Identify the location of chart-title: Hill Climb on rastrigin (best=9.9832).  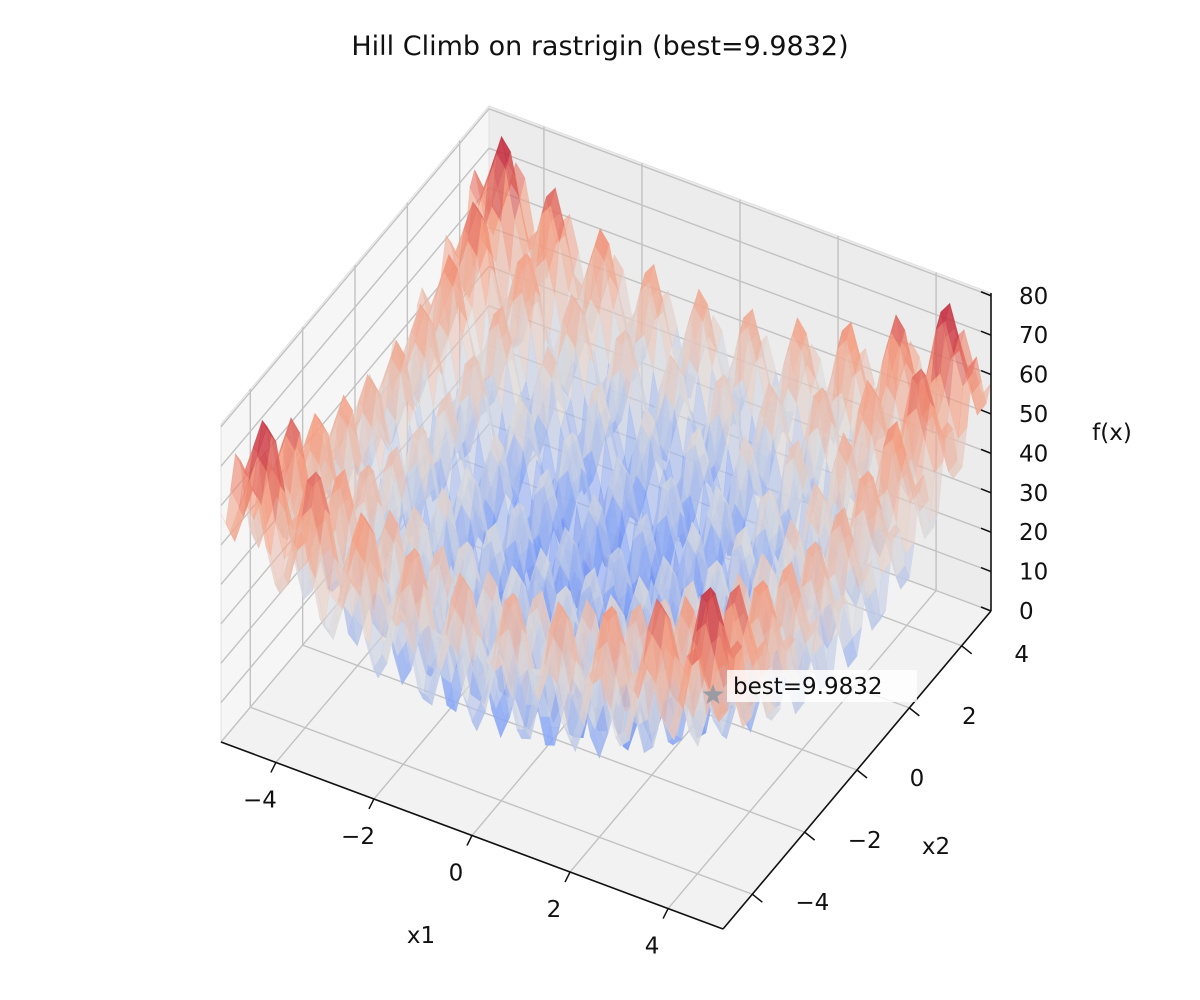
(599, 46).